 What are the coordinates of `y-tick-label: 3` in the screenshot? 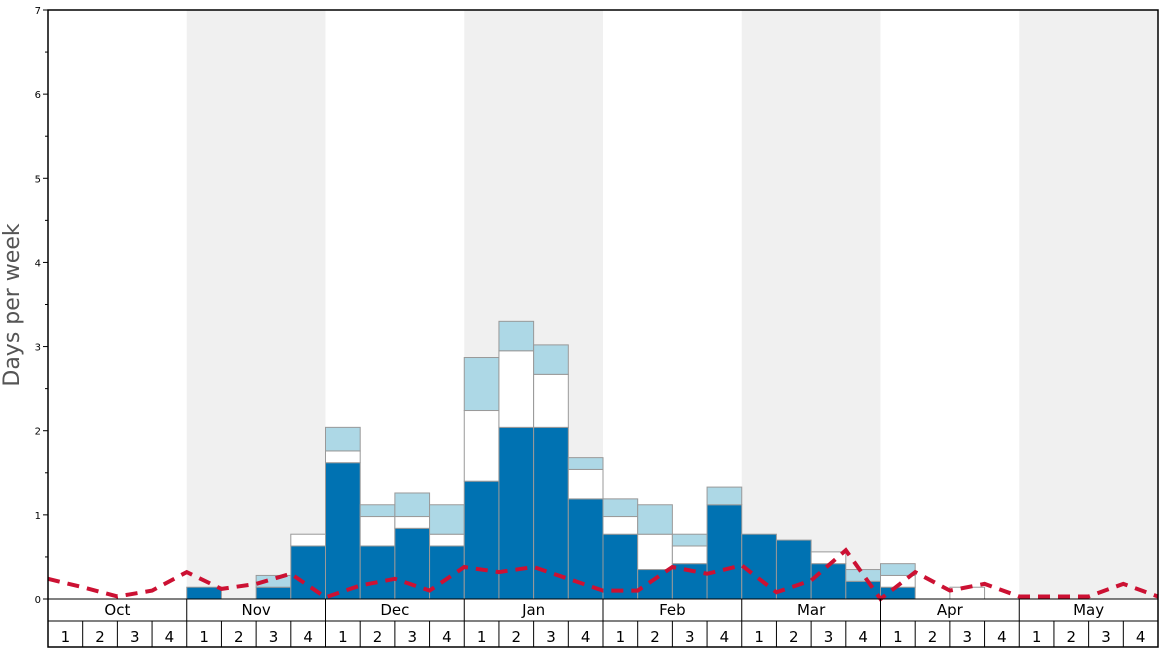 It's located at (38, 348).